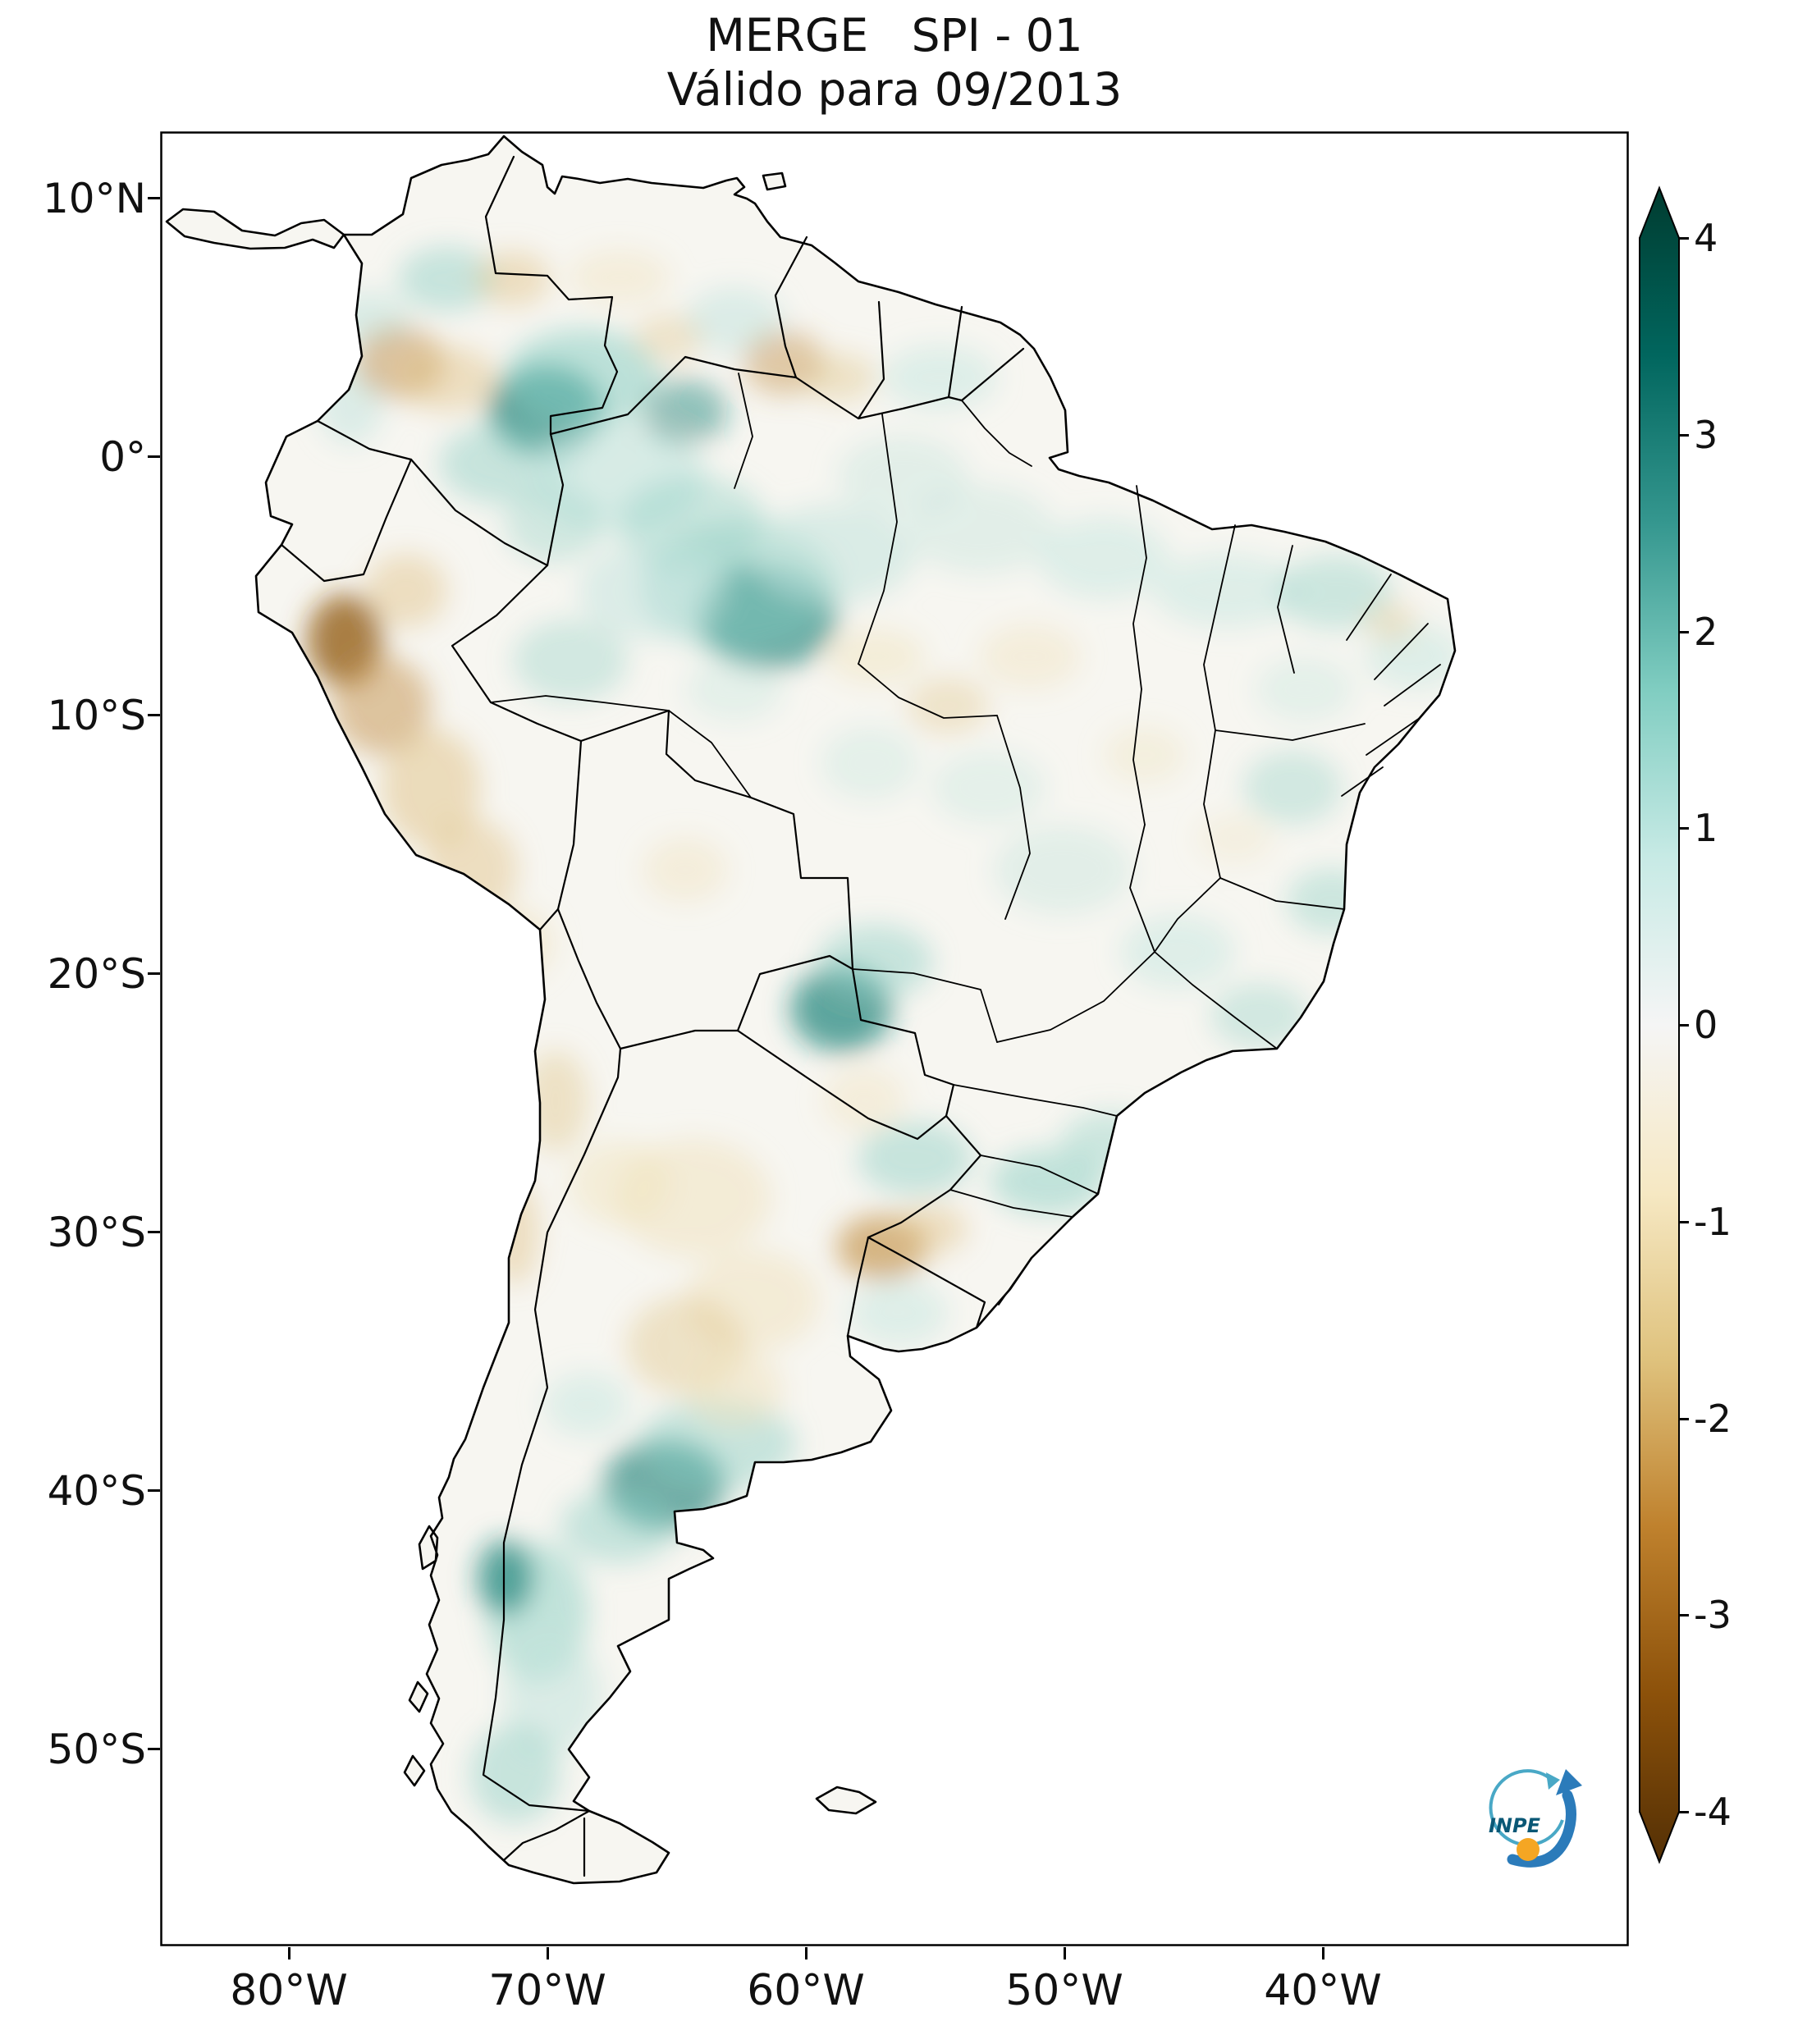  I want to click on colorbar-gradient-bar, so click(1659, 1024).